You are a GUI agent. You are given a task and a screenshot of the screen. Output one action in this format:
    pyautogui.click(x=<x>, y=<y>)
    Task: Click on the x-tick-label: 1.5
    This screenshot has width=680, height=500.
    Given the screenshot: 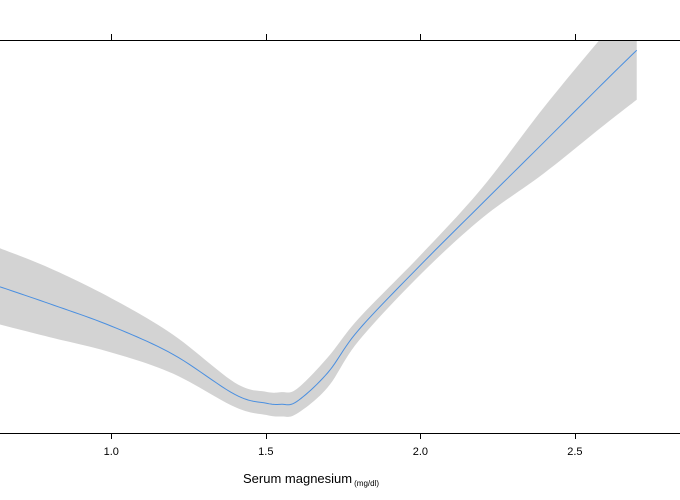 What is the action you would take?
    pyautogui.click(x=265, y=452)
    